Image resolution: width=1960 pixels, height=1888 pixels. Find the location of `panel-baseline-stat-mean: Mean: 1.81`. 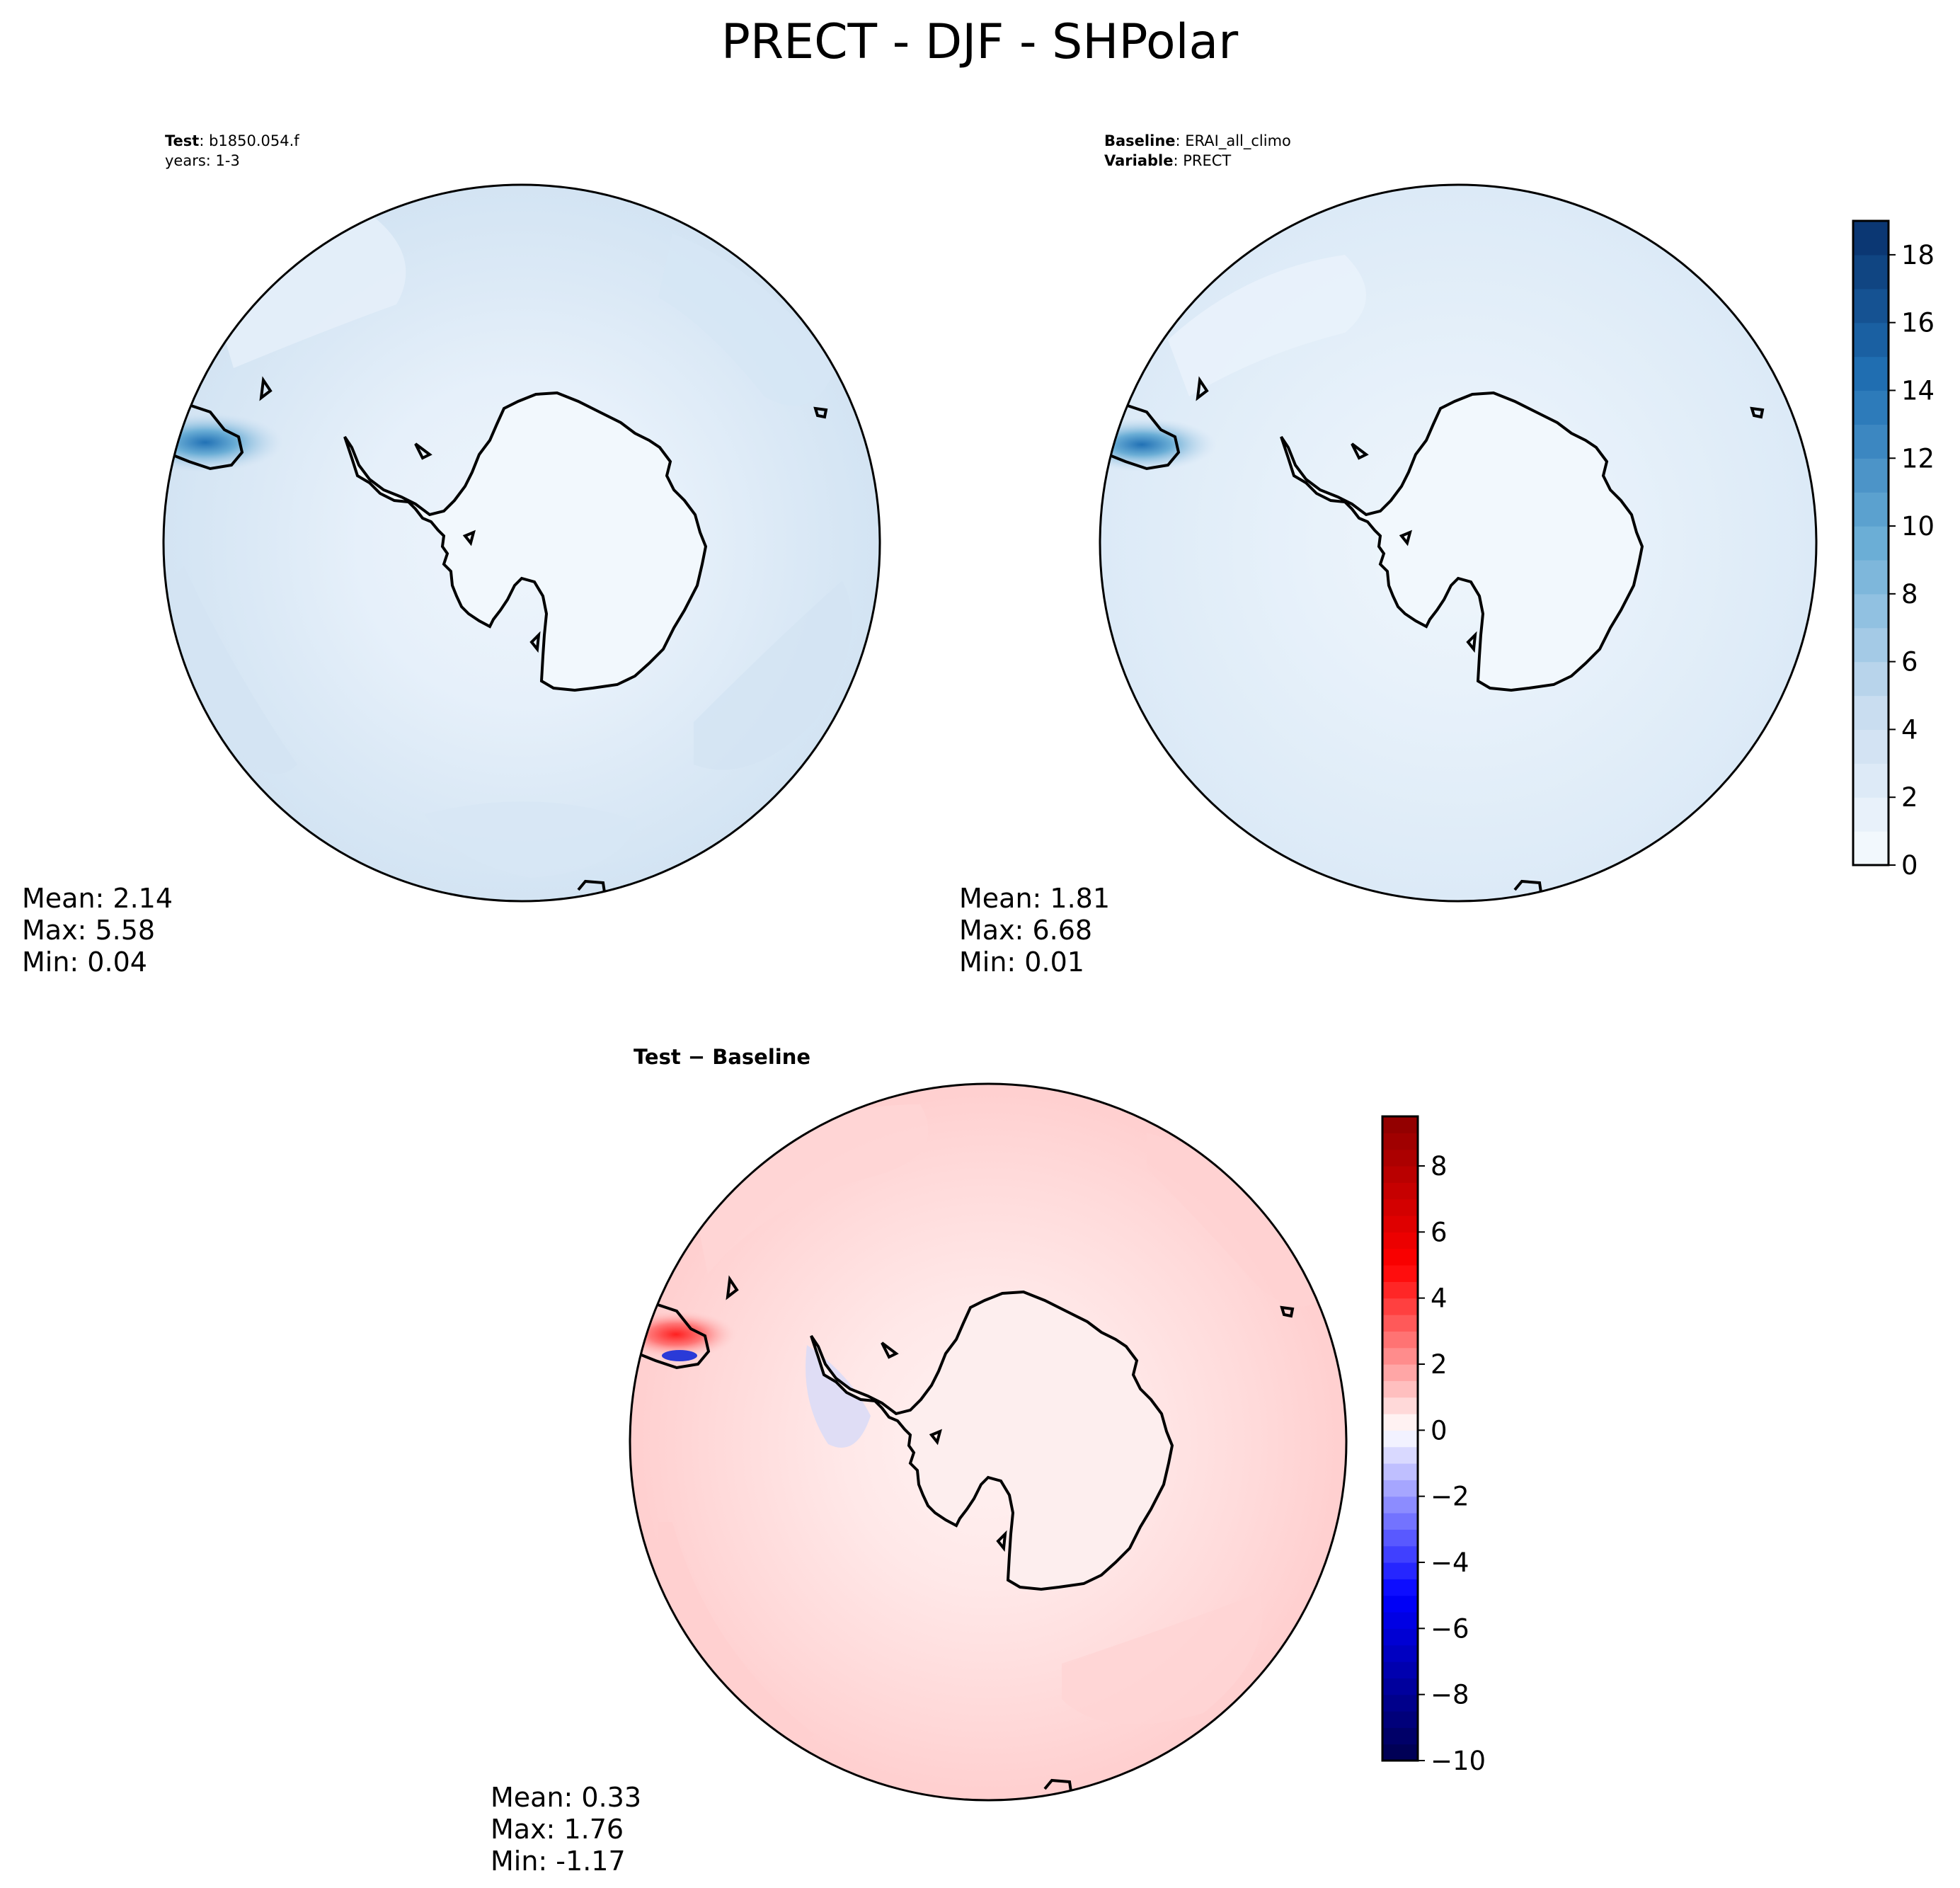

panel-baseline-stat-mean: Mean: 1.81 is located at coordinates (1034, 898).